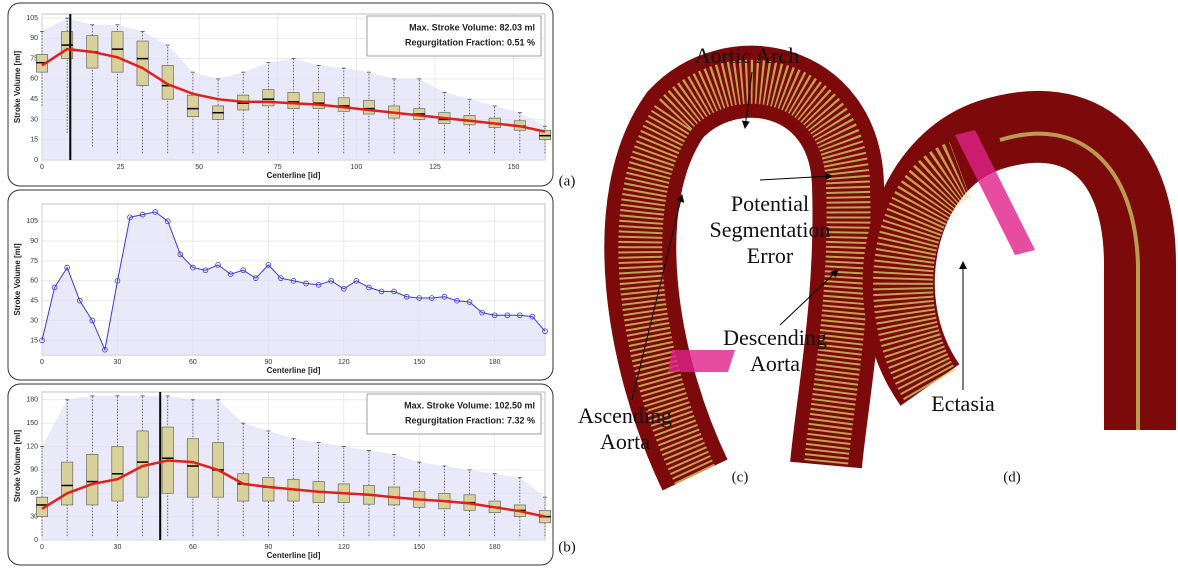 The height and width of the screenshot is (575, 1178). Describe the element at coordinates (775, 363) in the screenshot. I see `label-descending: Aorta` at that location.